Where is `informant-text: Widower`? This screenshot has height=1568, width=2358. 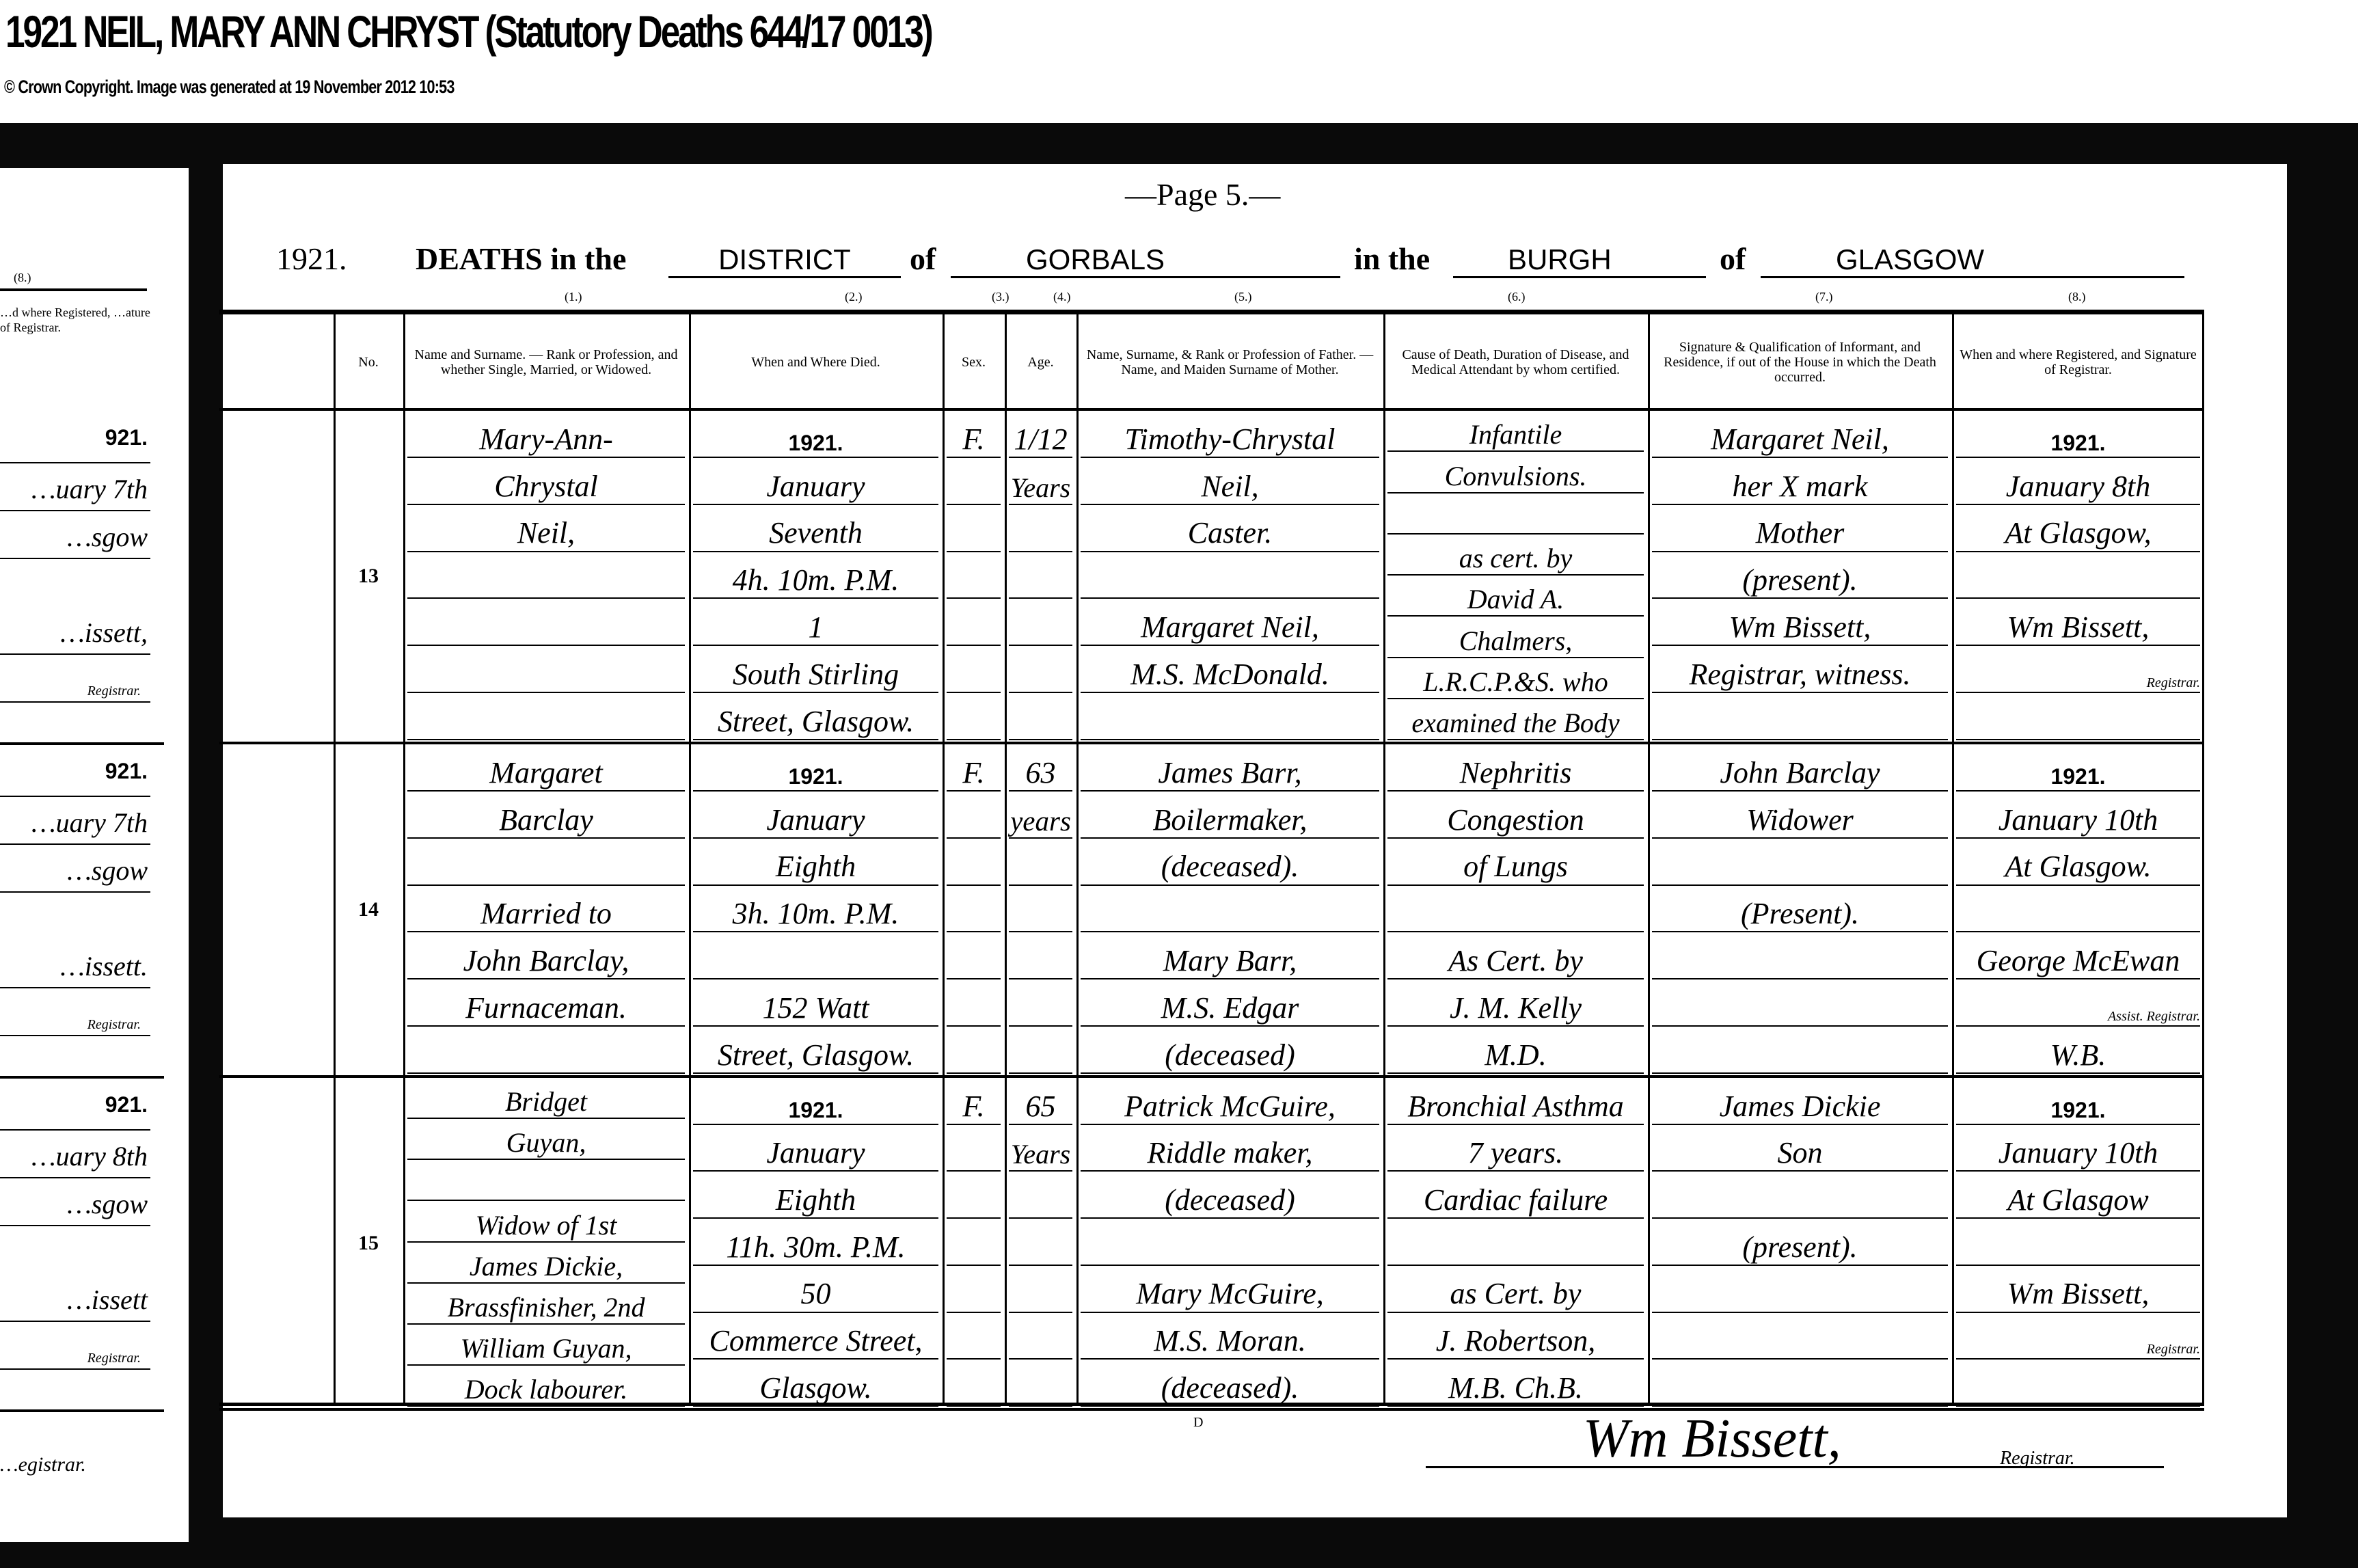 informant-text: Widower is located at coordinates (1800, 819).